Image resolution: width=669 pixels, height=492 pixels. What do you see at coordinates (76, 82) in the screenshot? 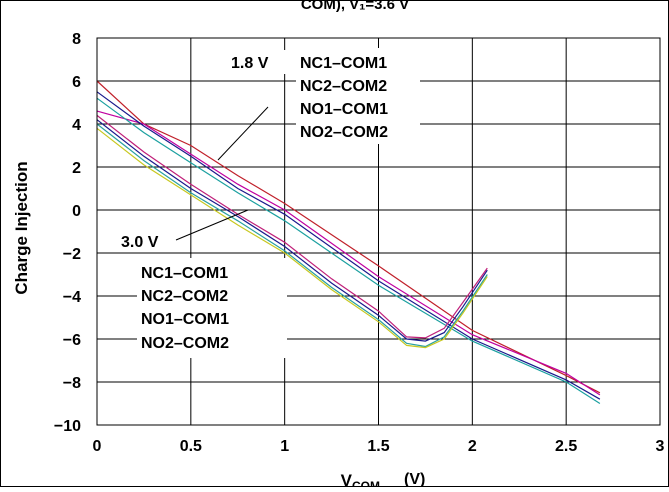
I see `y-tick-label: 6` at bounding box center [76, 82].